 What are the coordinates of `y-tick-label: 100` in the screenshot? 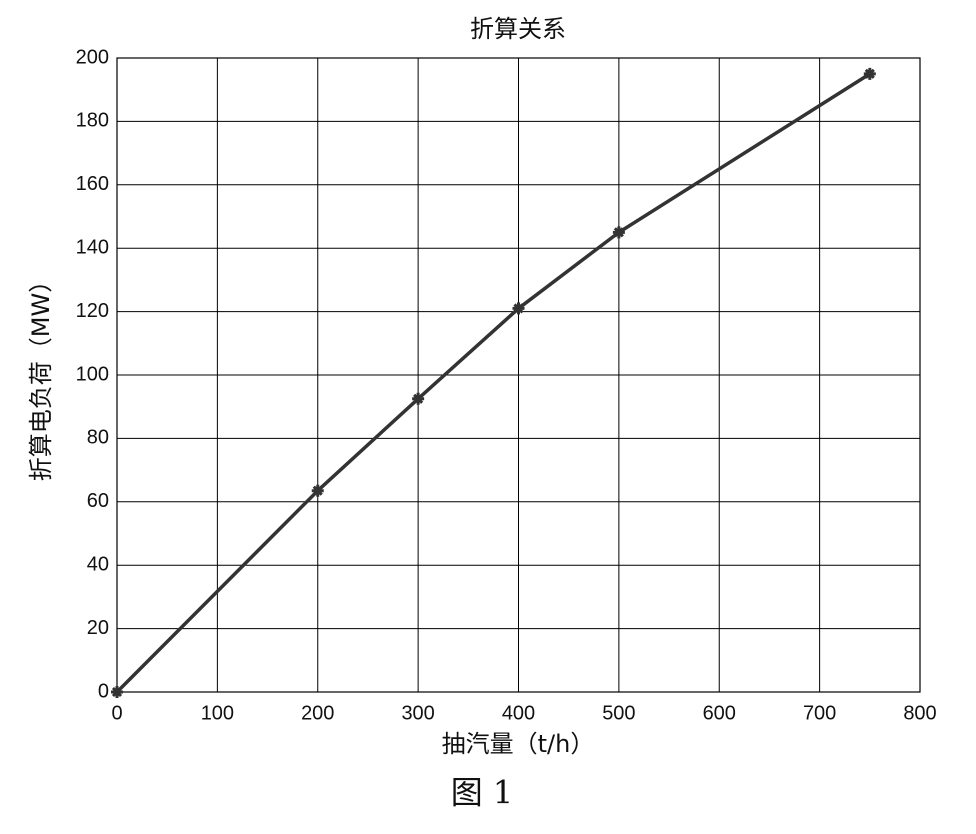 It's located at (92, 374).